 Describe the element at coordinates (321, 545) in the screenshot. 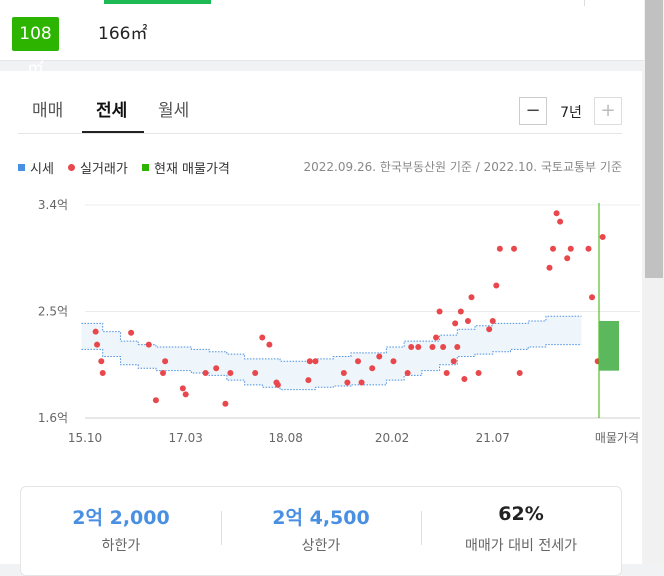

I see `summary-high-label: 상한가` at that location.